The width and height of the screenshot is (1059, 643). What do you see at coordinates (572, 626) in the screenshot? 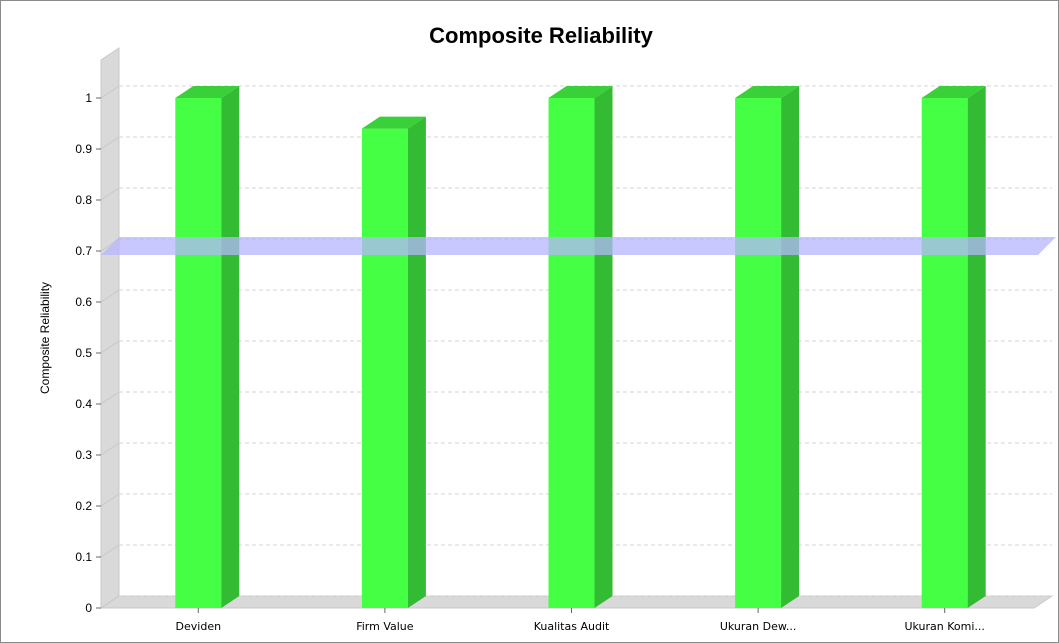
I see `x-tick-label: Kualitas Audit` at bounding box center [572, 626].